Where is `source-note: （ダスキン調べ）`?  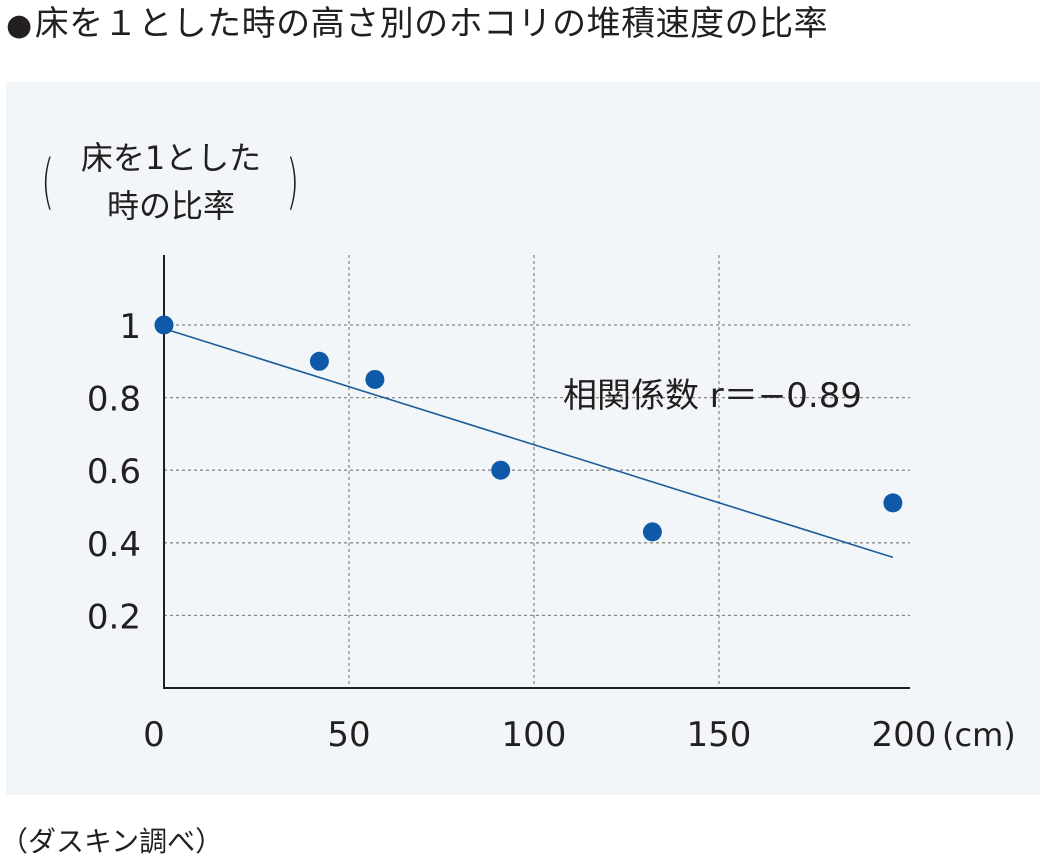 source-note: （ダスキン調べ） is located at coordinates (112, 841).